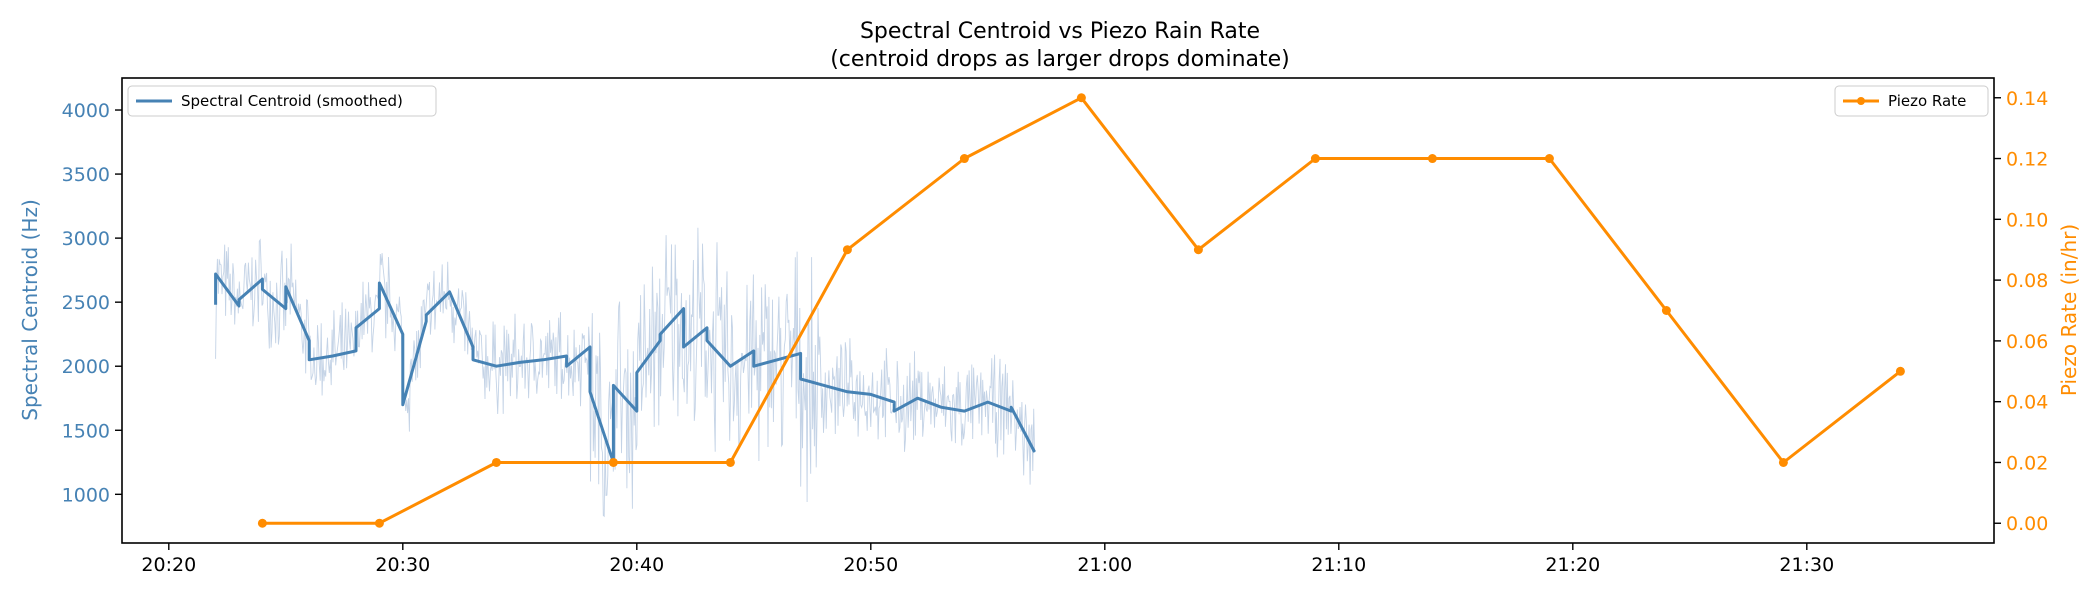 The width and height of the screenshot is (2100, 600). What do you see at coordinates (1572, 565) in the screenshot?
I see `x-tick-label: 21:20` at bounding box center [1572, 565].